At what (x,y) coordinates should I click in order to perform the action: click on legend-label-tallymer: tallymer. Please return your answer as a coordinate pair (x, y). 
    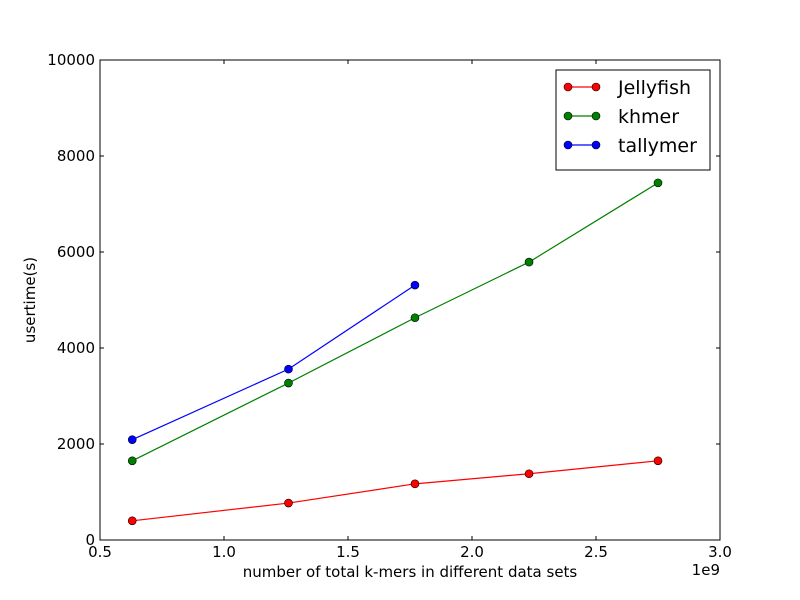
    Looking at the image, I should click on (657, 146).